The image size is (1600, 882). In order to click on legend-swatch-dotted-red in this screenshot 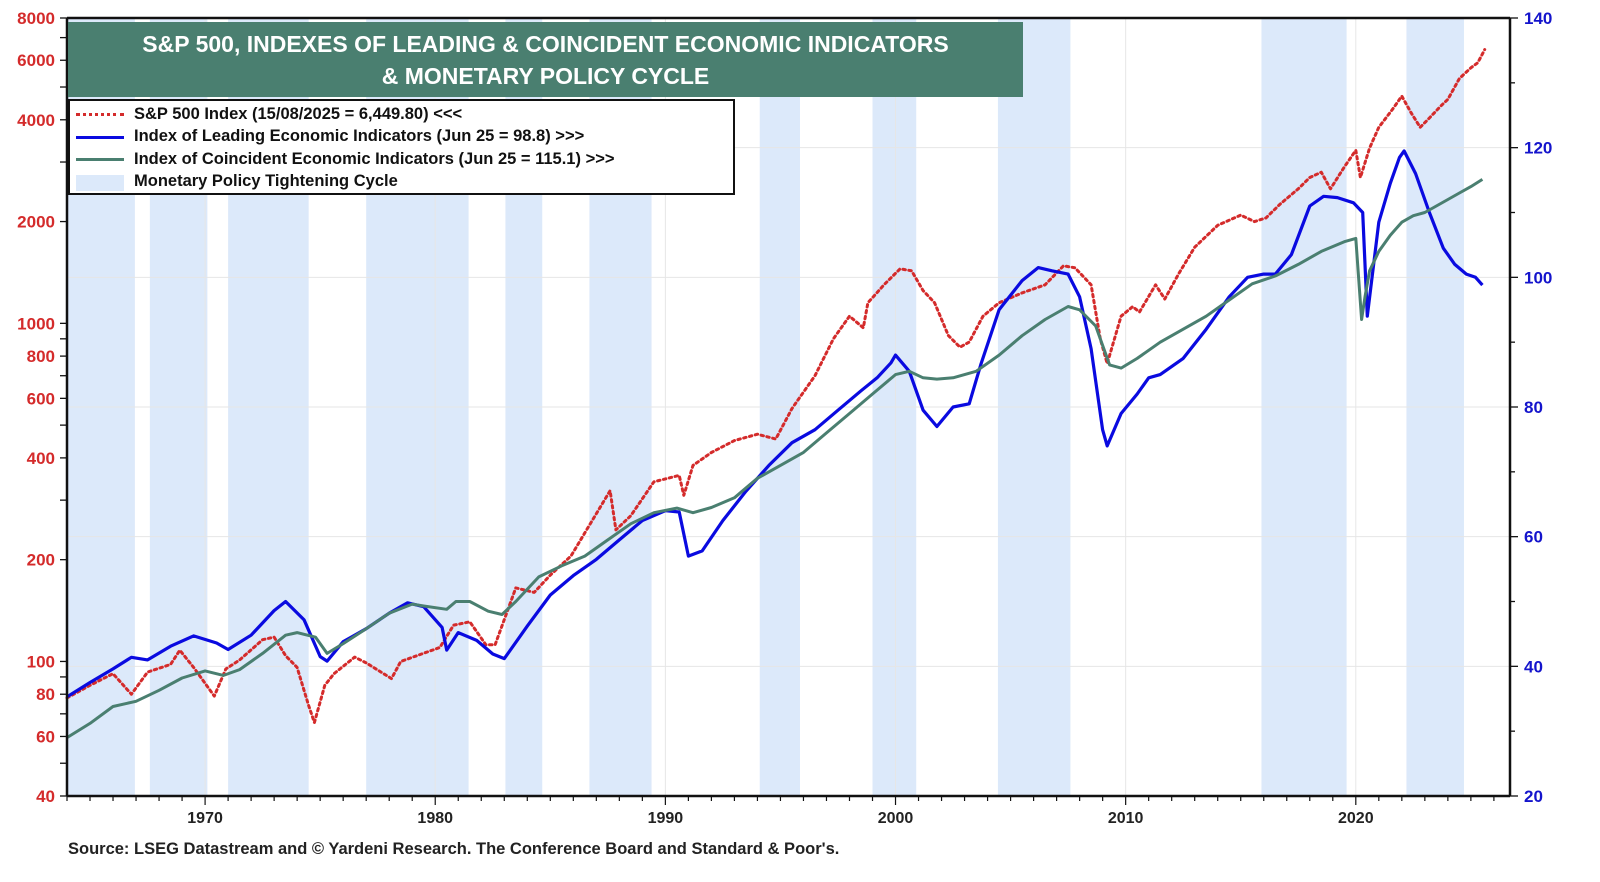, I will do `click(100, 114)`.